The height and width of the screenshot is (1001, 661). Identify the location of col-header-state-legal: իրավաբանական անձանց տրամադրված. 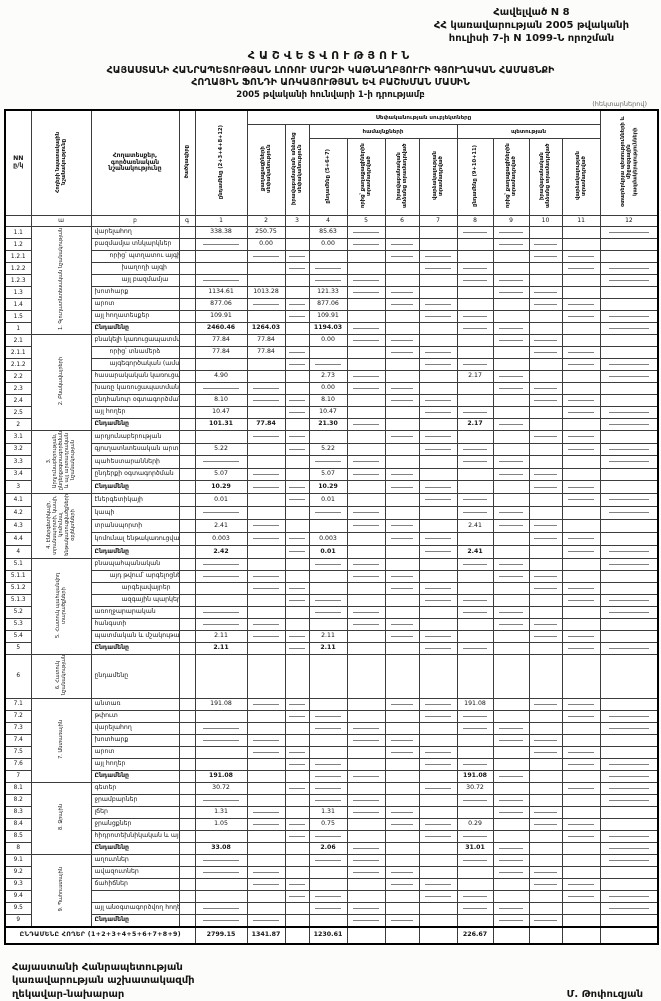
(545, 177).